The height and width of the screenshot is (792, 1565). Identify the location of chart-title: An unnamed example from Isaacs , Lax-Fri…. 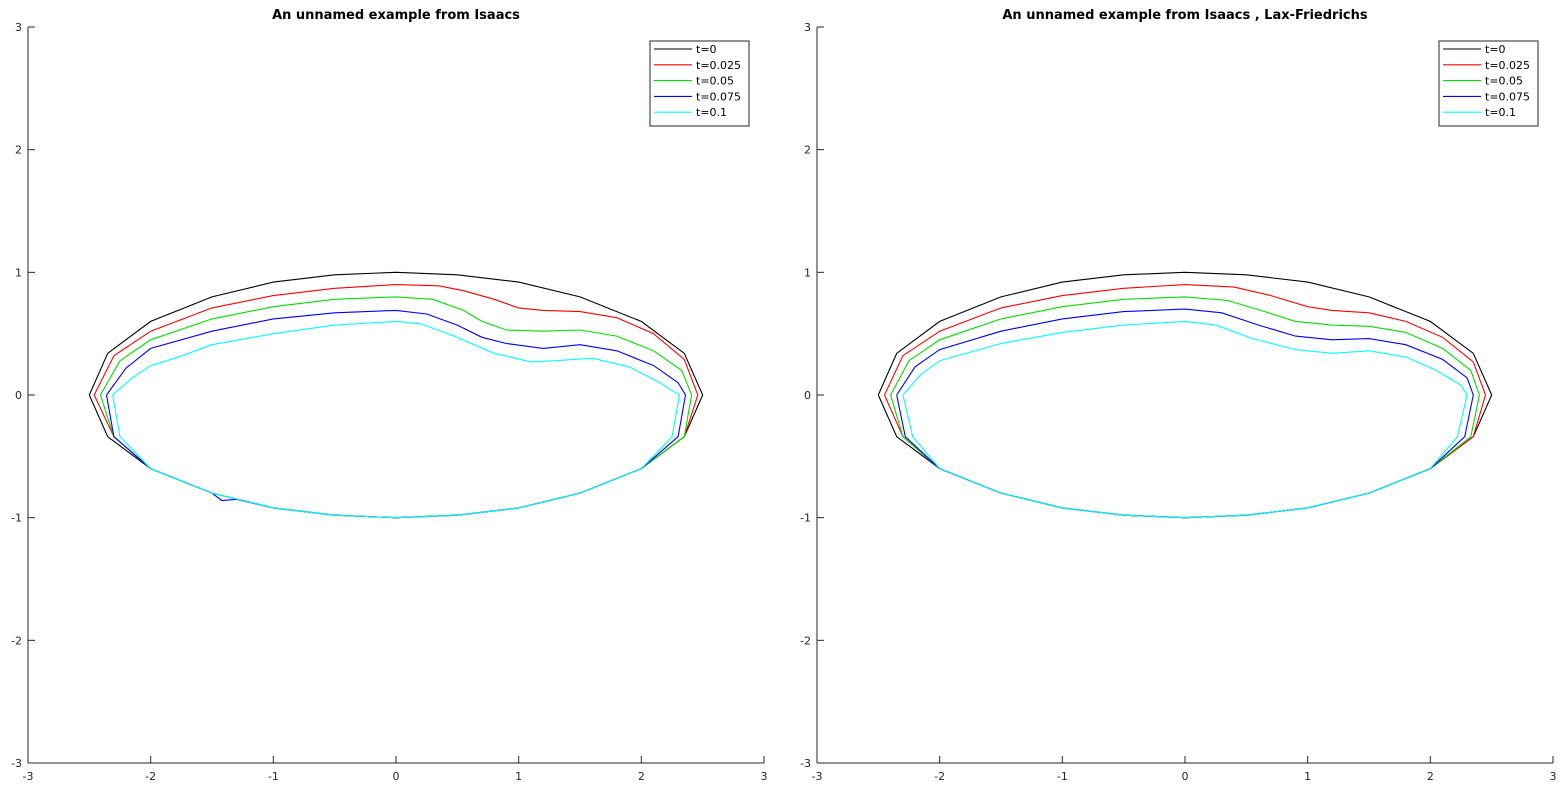
(1185, 15).